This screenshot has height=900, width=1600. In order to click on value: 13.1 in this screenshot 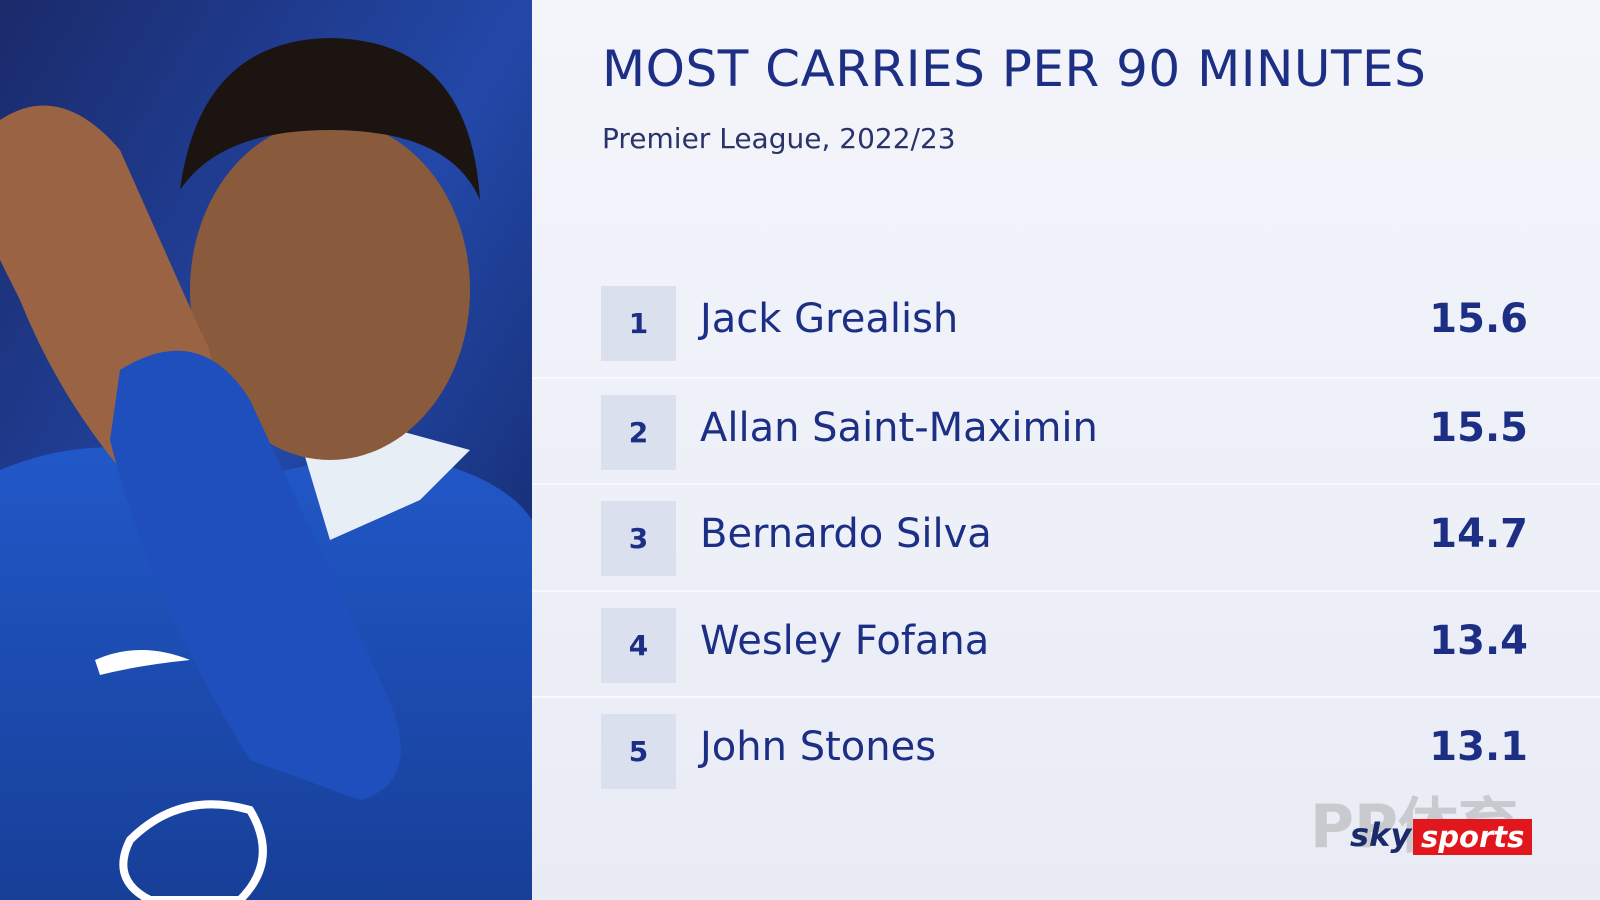, I will do `click(1478, 747)`.